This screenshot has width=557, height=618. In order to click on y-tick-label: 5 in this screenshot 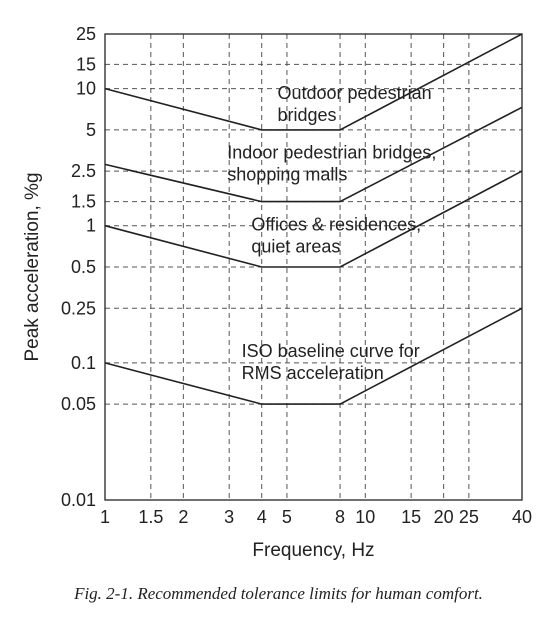, I will do `click(91, 130)`.